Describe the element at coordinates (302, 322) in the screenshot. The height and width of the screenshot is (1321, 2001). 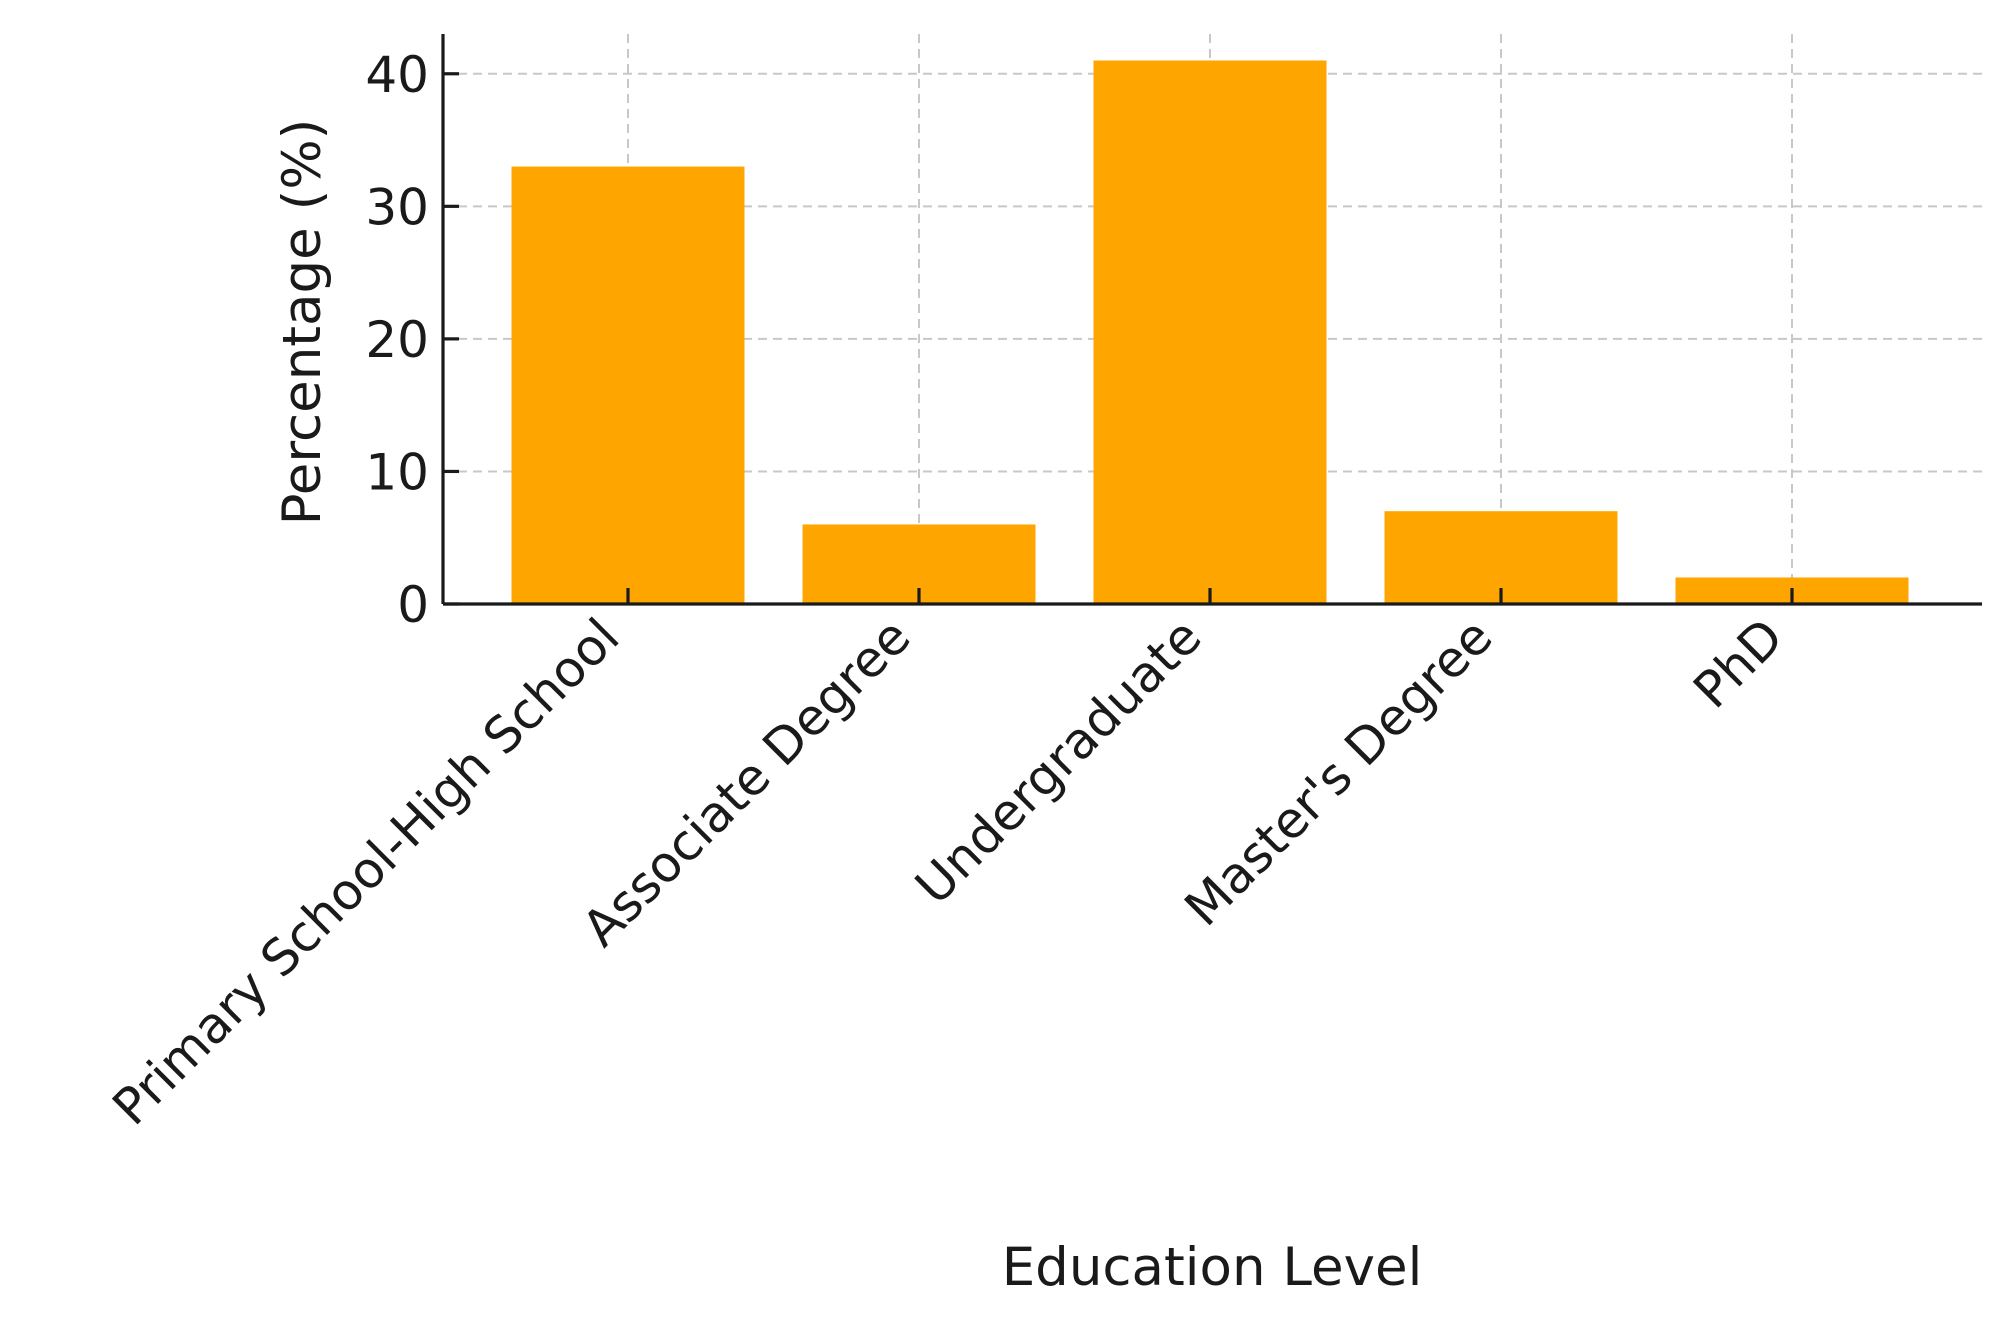
I see `y-axis-label: Percentage (%)` at that location.